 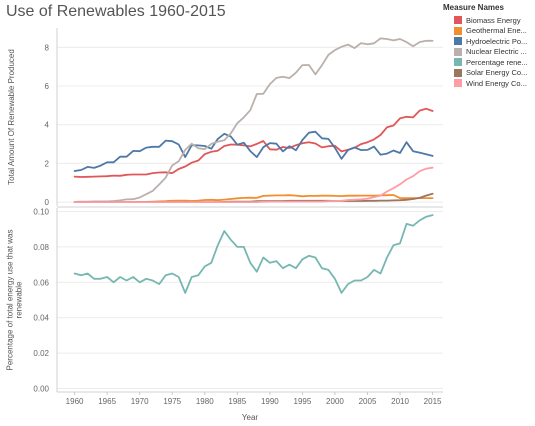 What do you see at coordinates (47, 47) in the screenshot?
I see `y-tick-label: 8` at bounding box center [47, 47].